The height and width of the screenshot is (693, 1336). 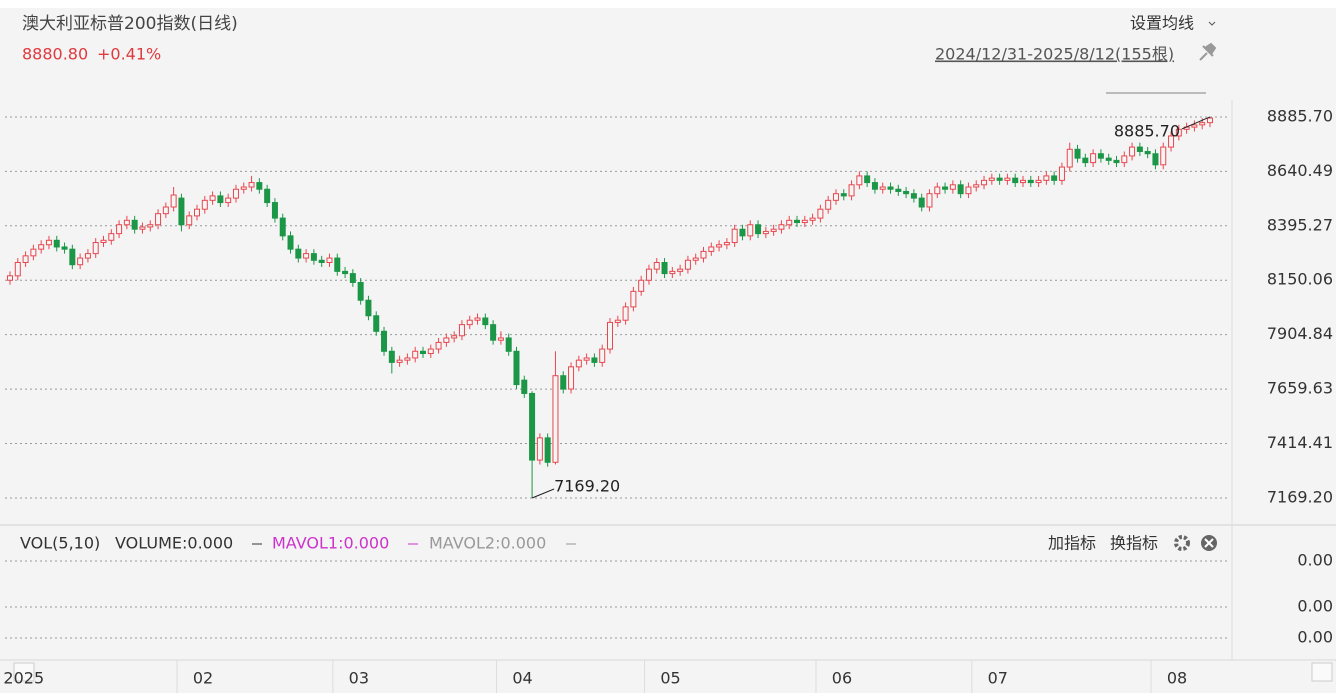 What do you see at coordinates (55, 54) in the screenshot?
I see `price: 8880.80` at bounding box center [55, 54].